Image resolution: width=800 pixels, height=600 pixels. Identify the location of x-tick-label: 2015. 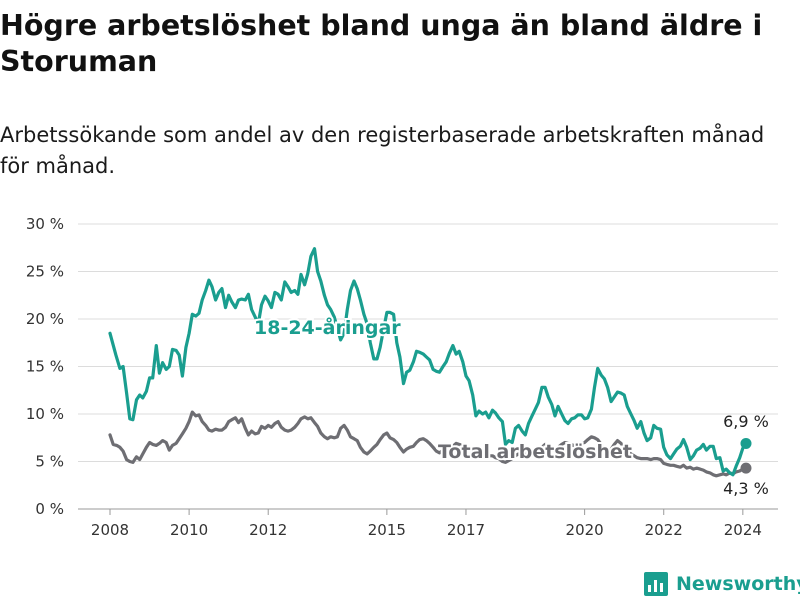
(387, 530).